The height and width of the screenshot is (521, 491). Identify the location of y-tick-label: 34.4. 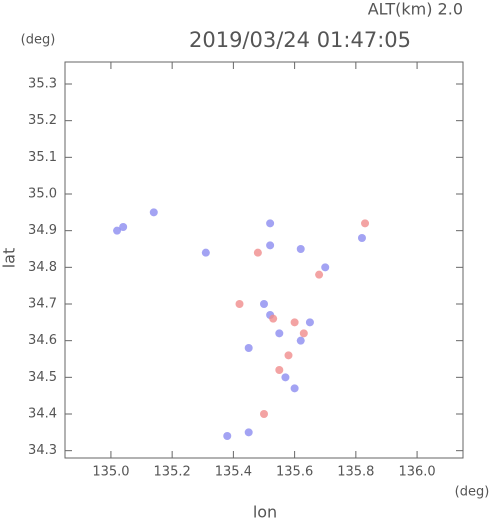
(42, 414).